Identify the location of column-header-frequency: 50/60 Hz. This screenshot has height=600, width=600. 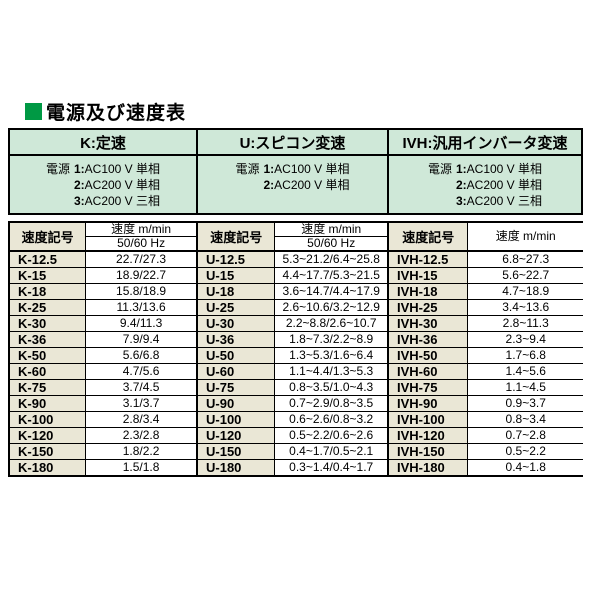
(330, 244).